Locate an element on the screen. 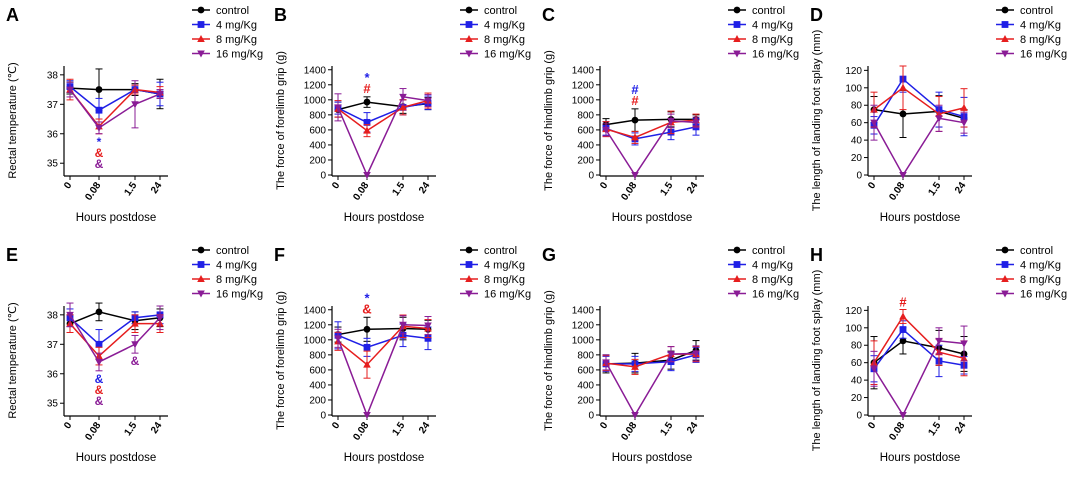  y-tick-label: 80 is located at coordinates (857, 346).